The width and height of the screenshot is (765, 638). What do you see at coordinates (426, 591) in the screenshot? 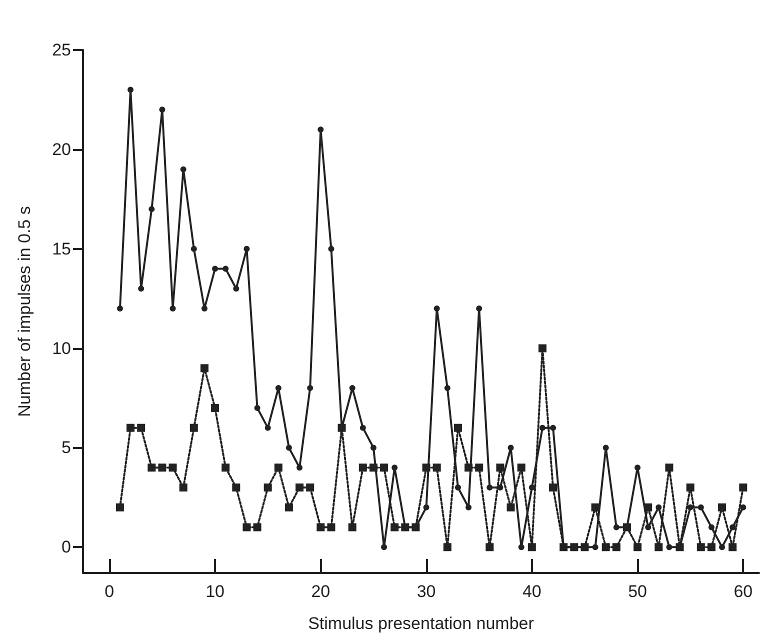
I see `x-tick-label: 30` at bounding box center [426, 591].